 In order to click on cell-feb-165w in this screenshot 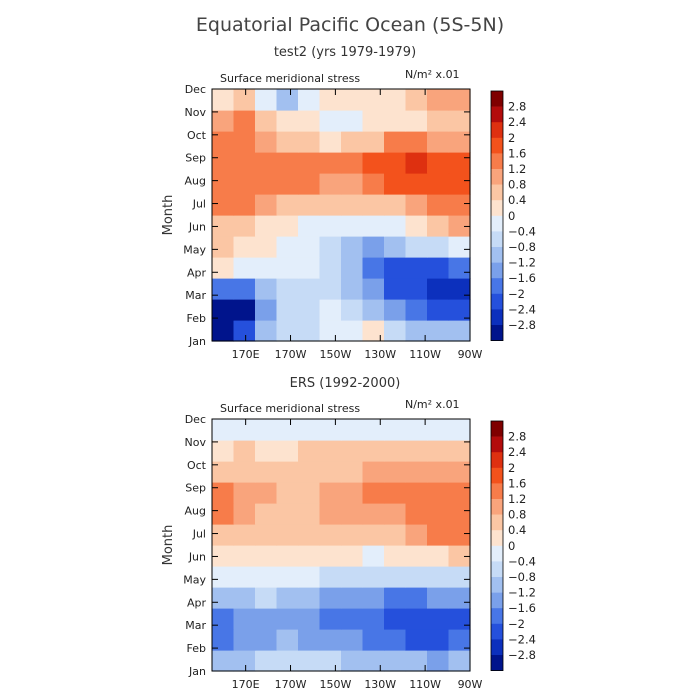, I will do `click(309, 310)`.